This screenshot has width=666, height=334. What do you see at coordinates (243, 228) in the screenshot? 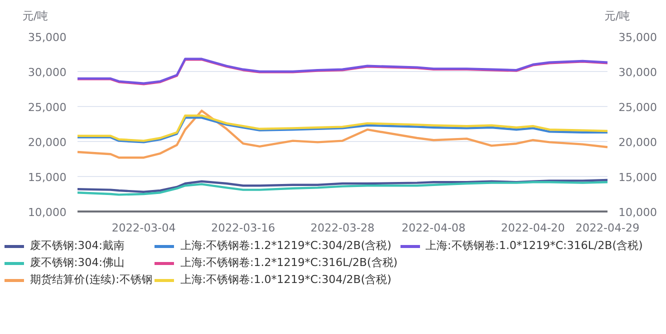
I see `x-tick-label: 2022-03-16` at bounding box center [243, 228].